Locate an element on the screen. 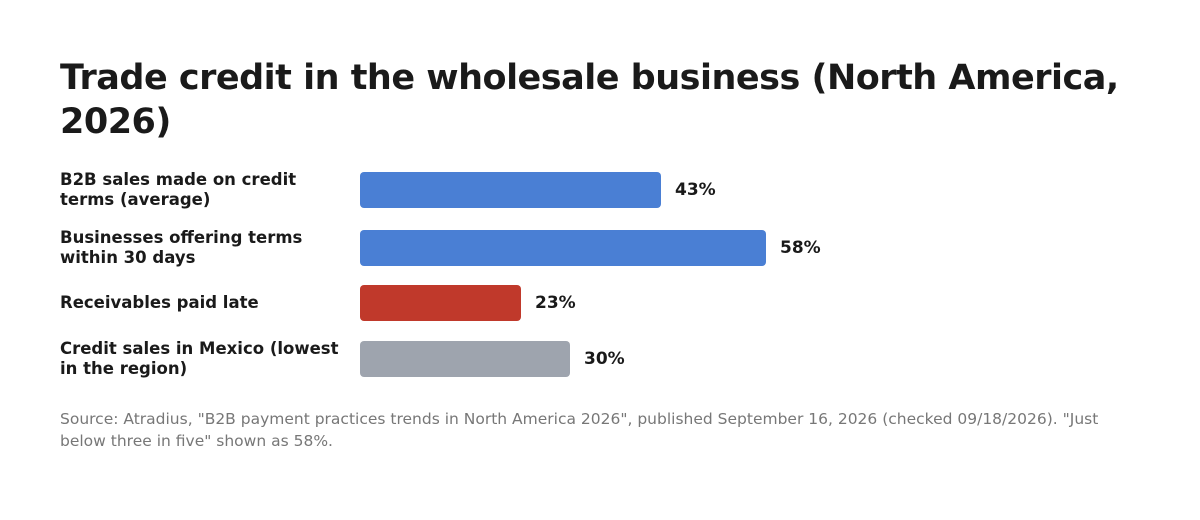 This screenshot has height=520, width=1200. value-label: 30% is located at coordinates (604, 359).